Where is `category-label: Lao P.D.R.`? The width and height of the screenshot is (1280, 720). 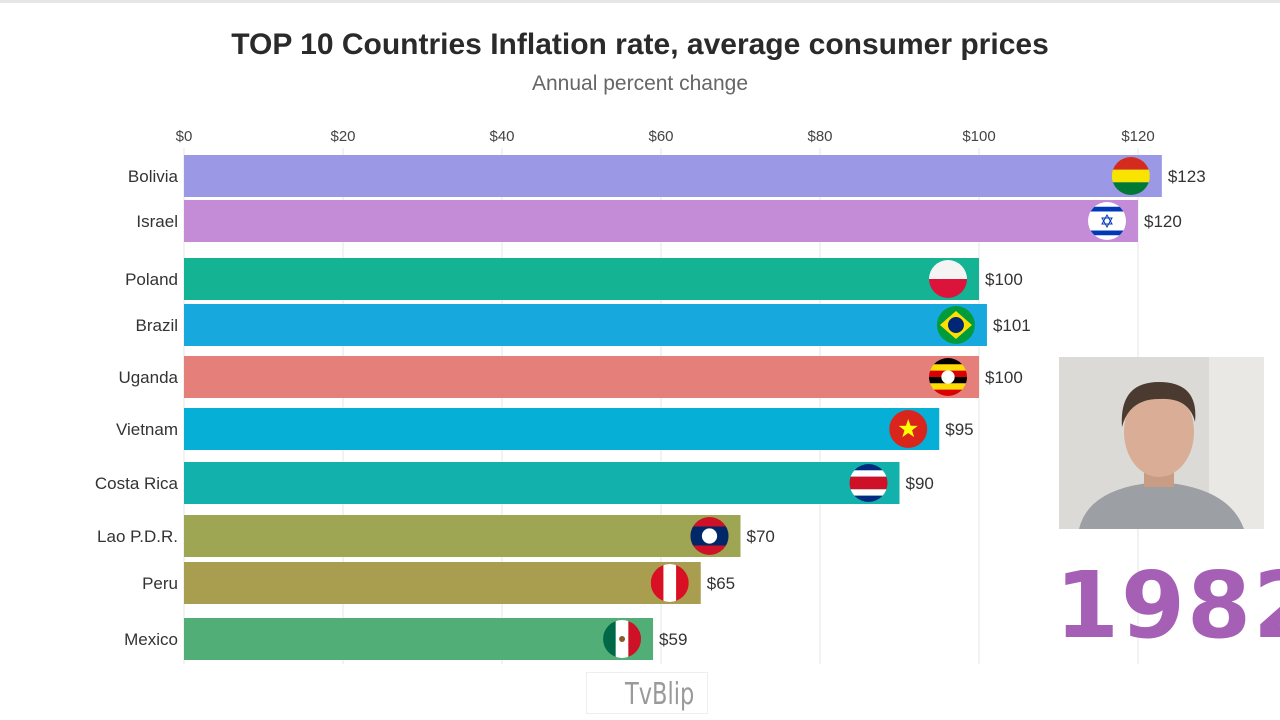 category-label: Lao P.D.R. is located at coordinates (137, 536).